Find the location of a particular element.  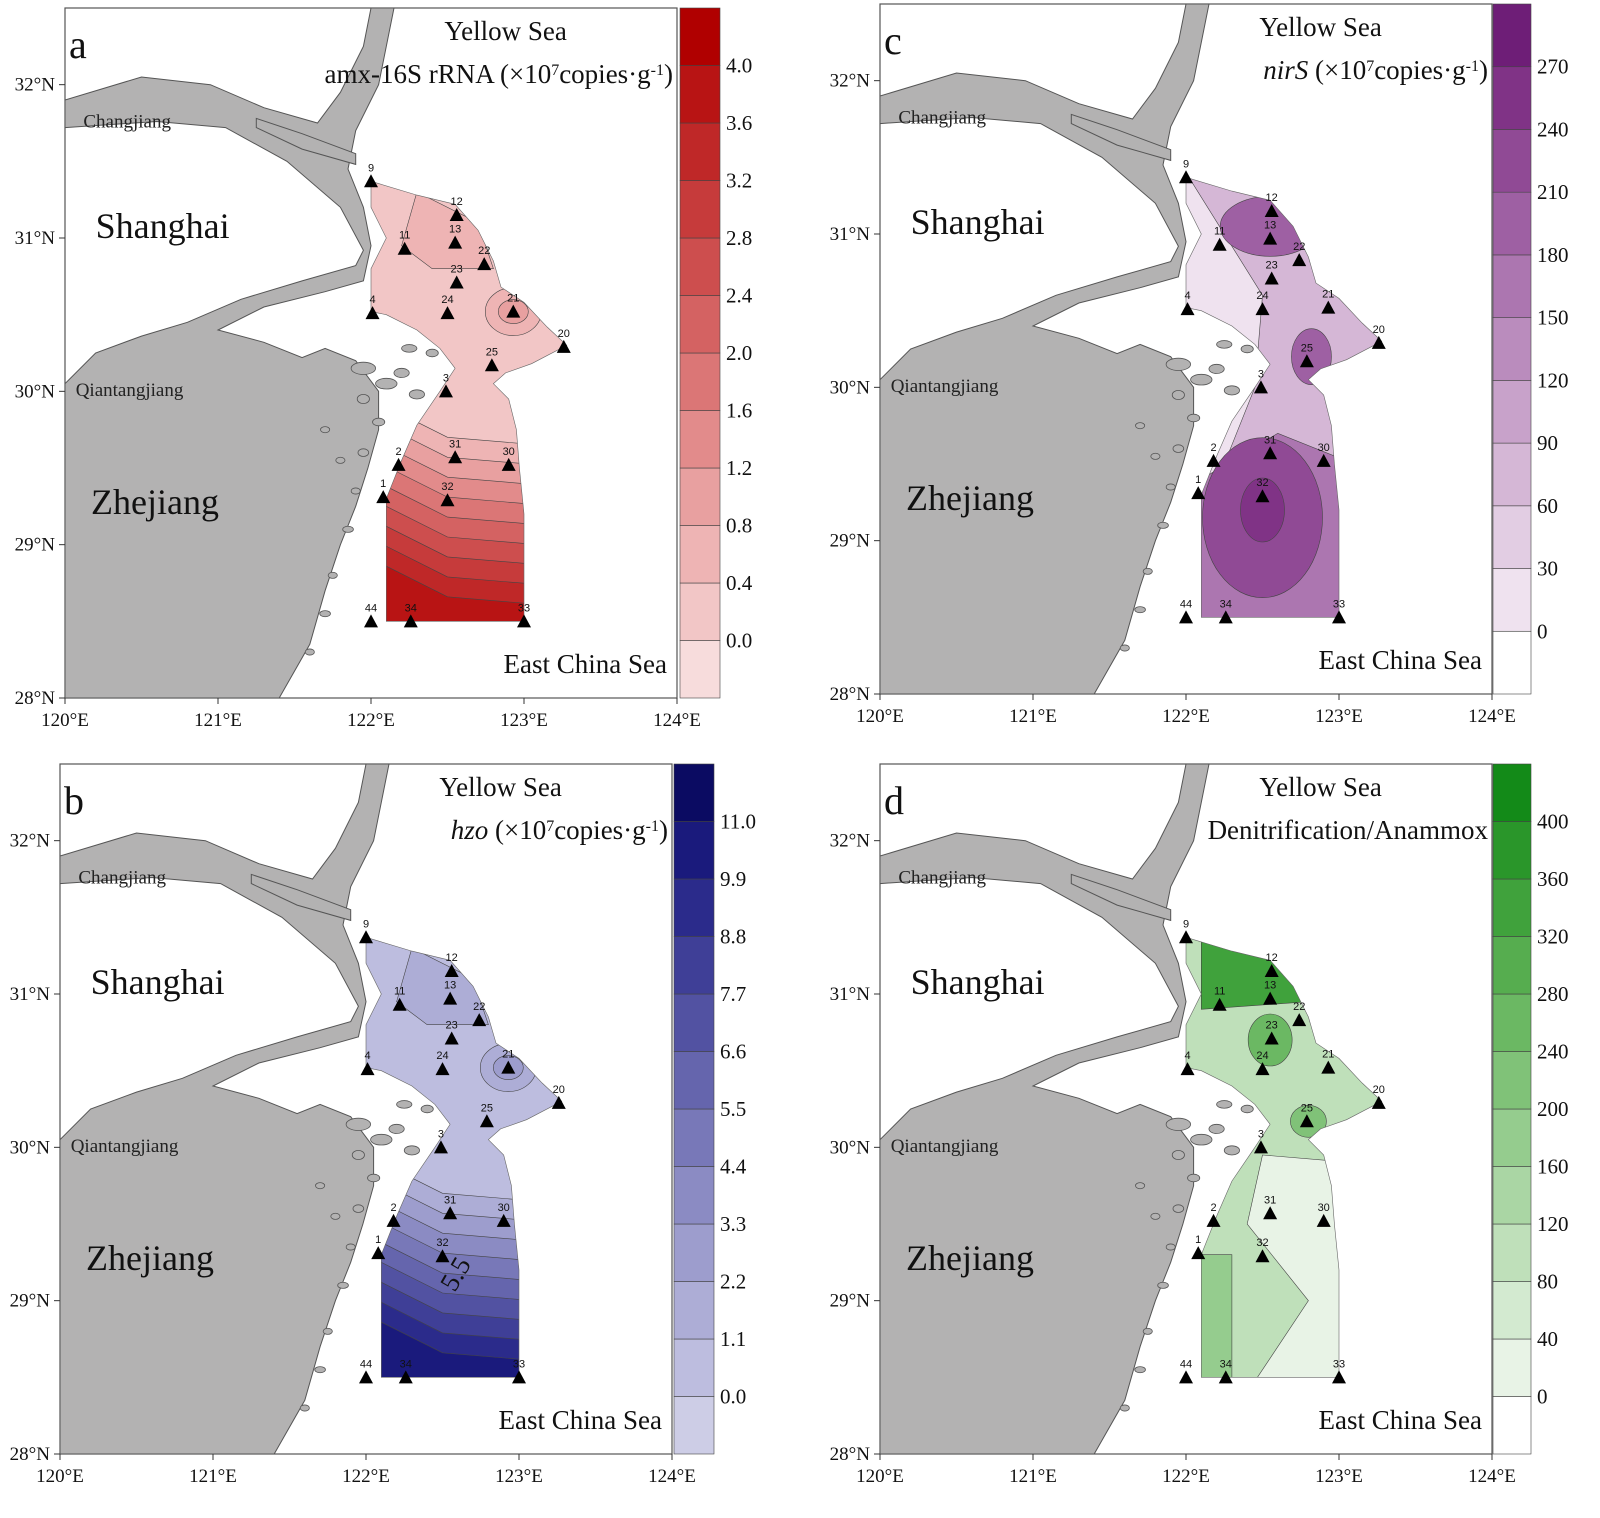

panel-letter: d is located at coordinates (894, 800).